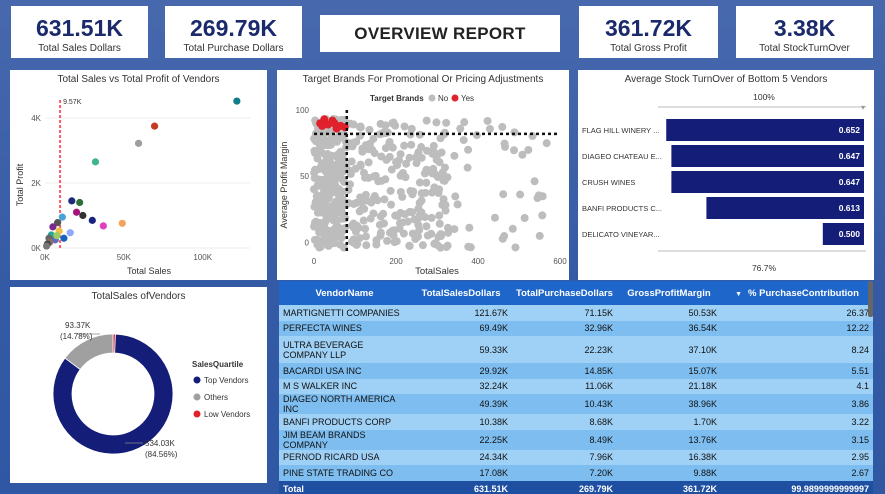  Describe the element at coordinates (36, 118) in the screenshot. I see `y-tick-label: 4K` at that location.